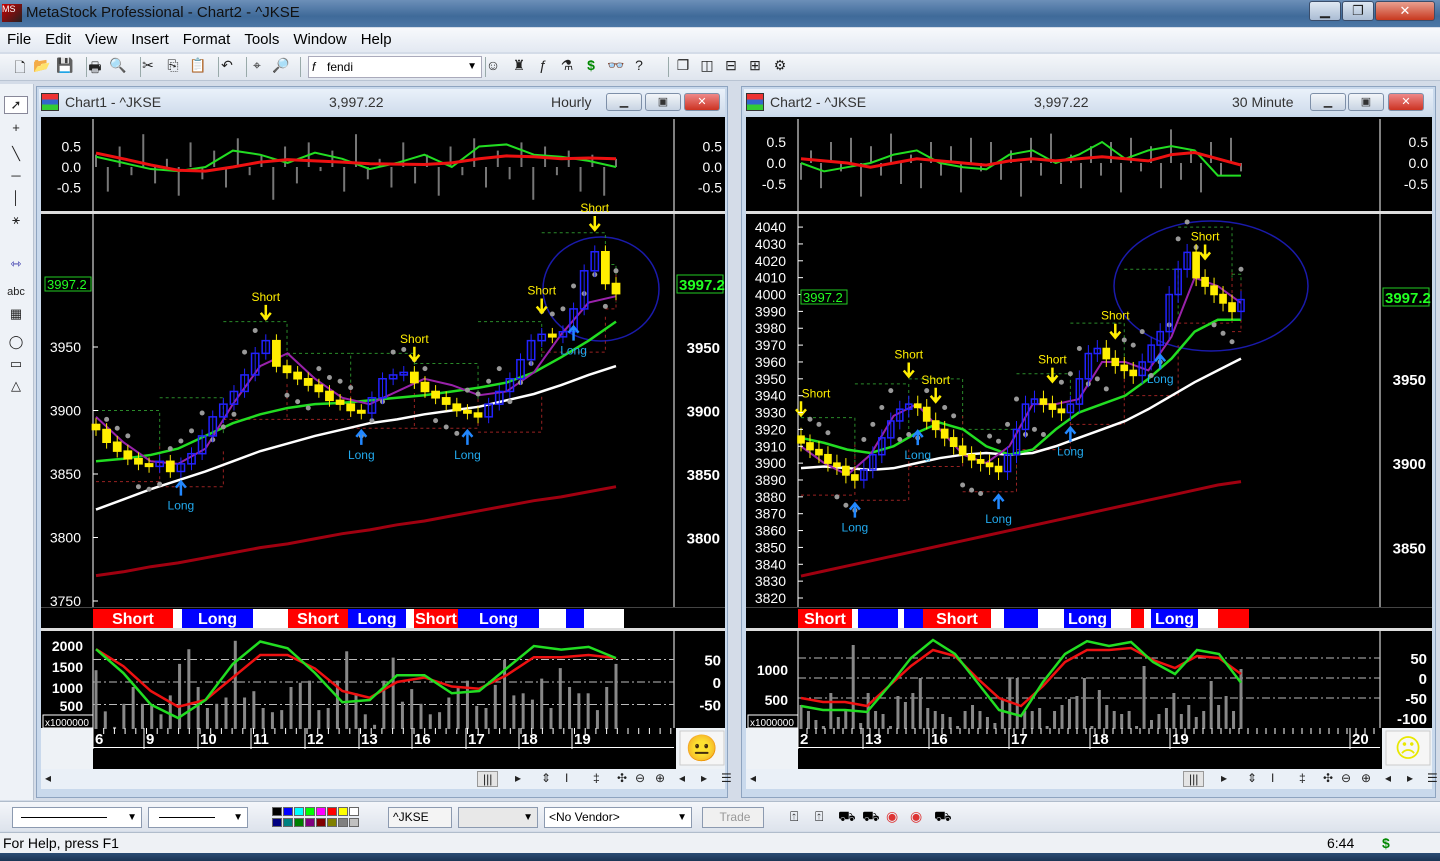 This screenshot has width=1440, height=861. What do you see at coordinates (707, 65) in the screenshot?
I see `tile-vertical-icon: ◫` at bounding box center [707, 65].